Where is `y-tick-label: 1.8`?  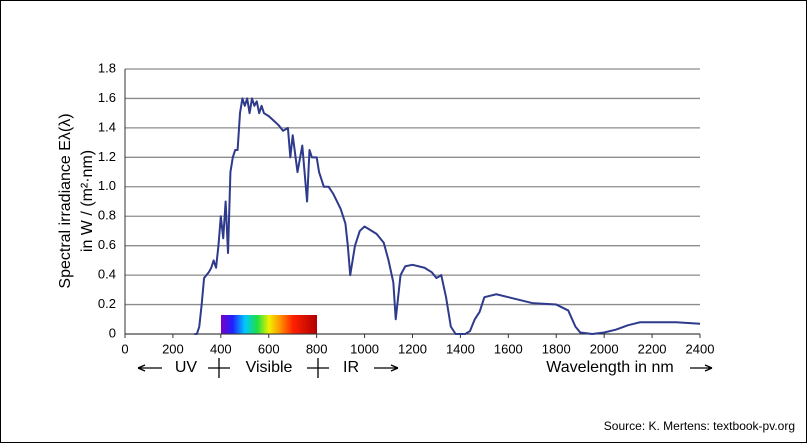 y-tick-label: 1.8 is located at coordinates (107, 67).